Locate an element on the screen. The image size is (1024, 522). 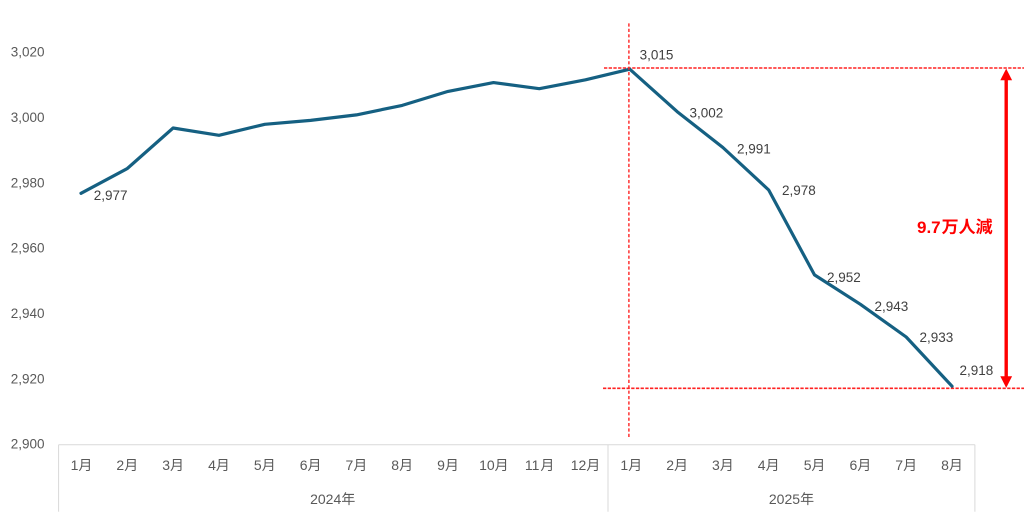
svg-text: 10 is located at coordinates (487, 465).